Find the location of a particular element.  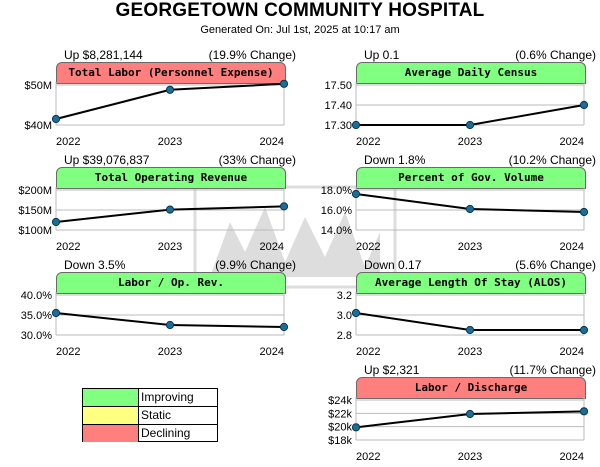

line-chart-labor-op-rev: 30.0% 35.0% 40.0% 2022 2023 2024 is located at coordinates (155, 324).